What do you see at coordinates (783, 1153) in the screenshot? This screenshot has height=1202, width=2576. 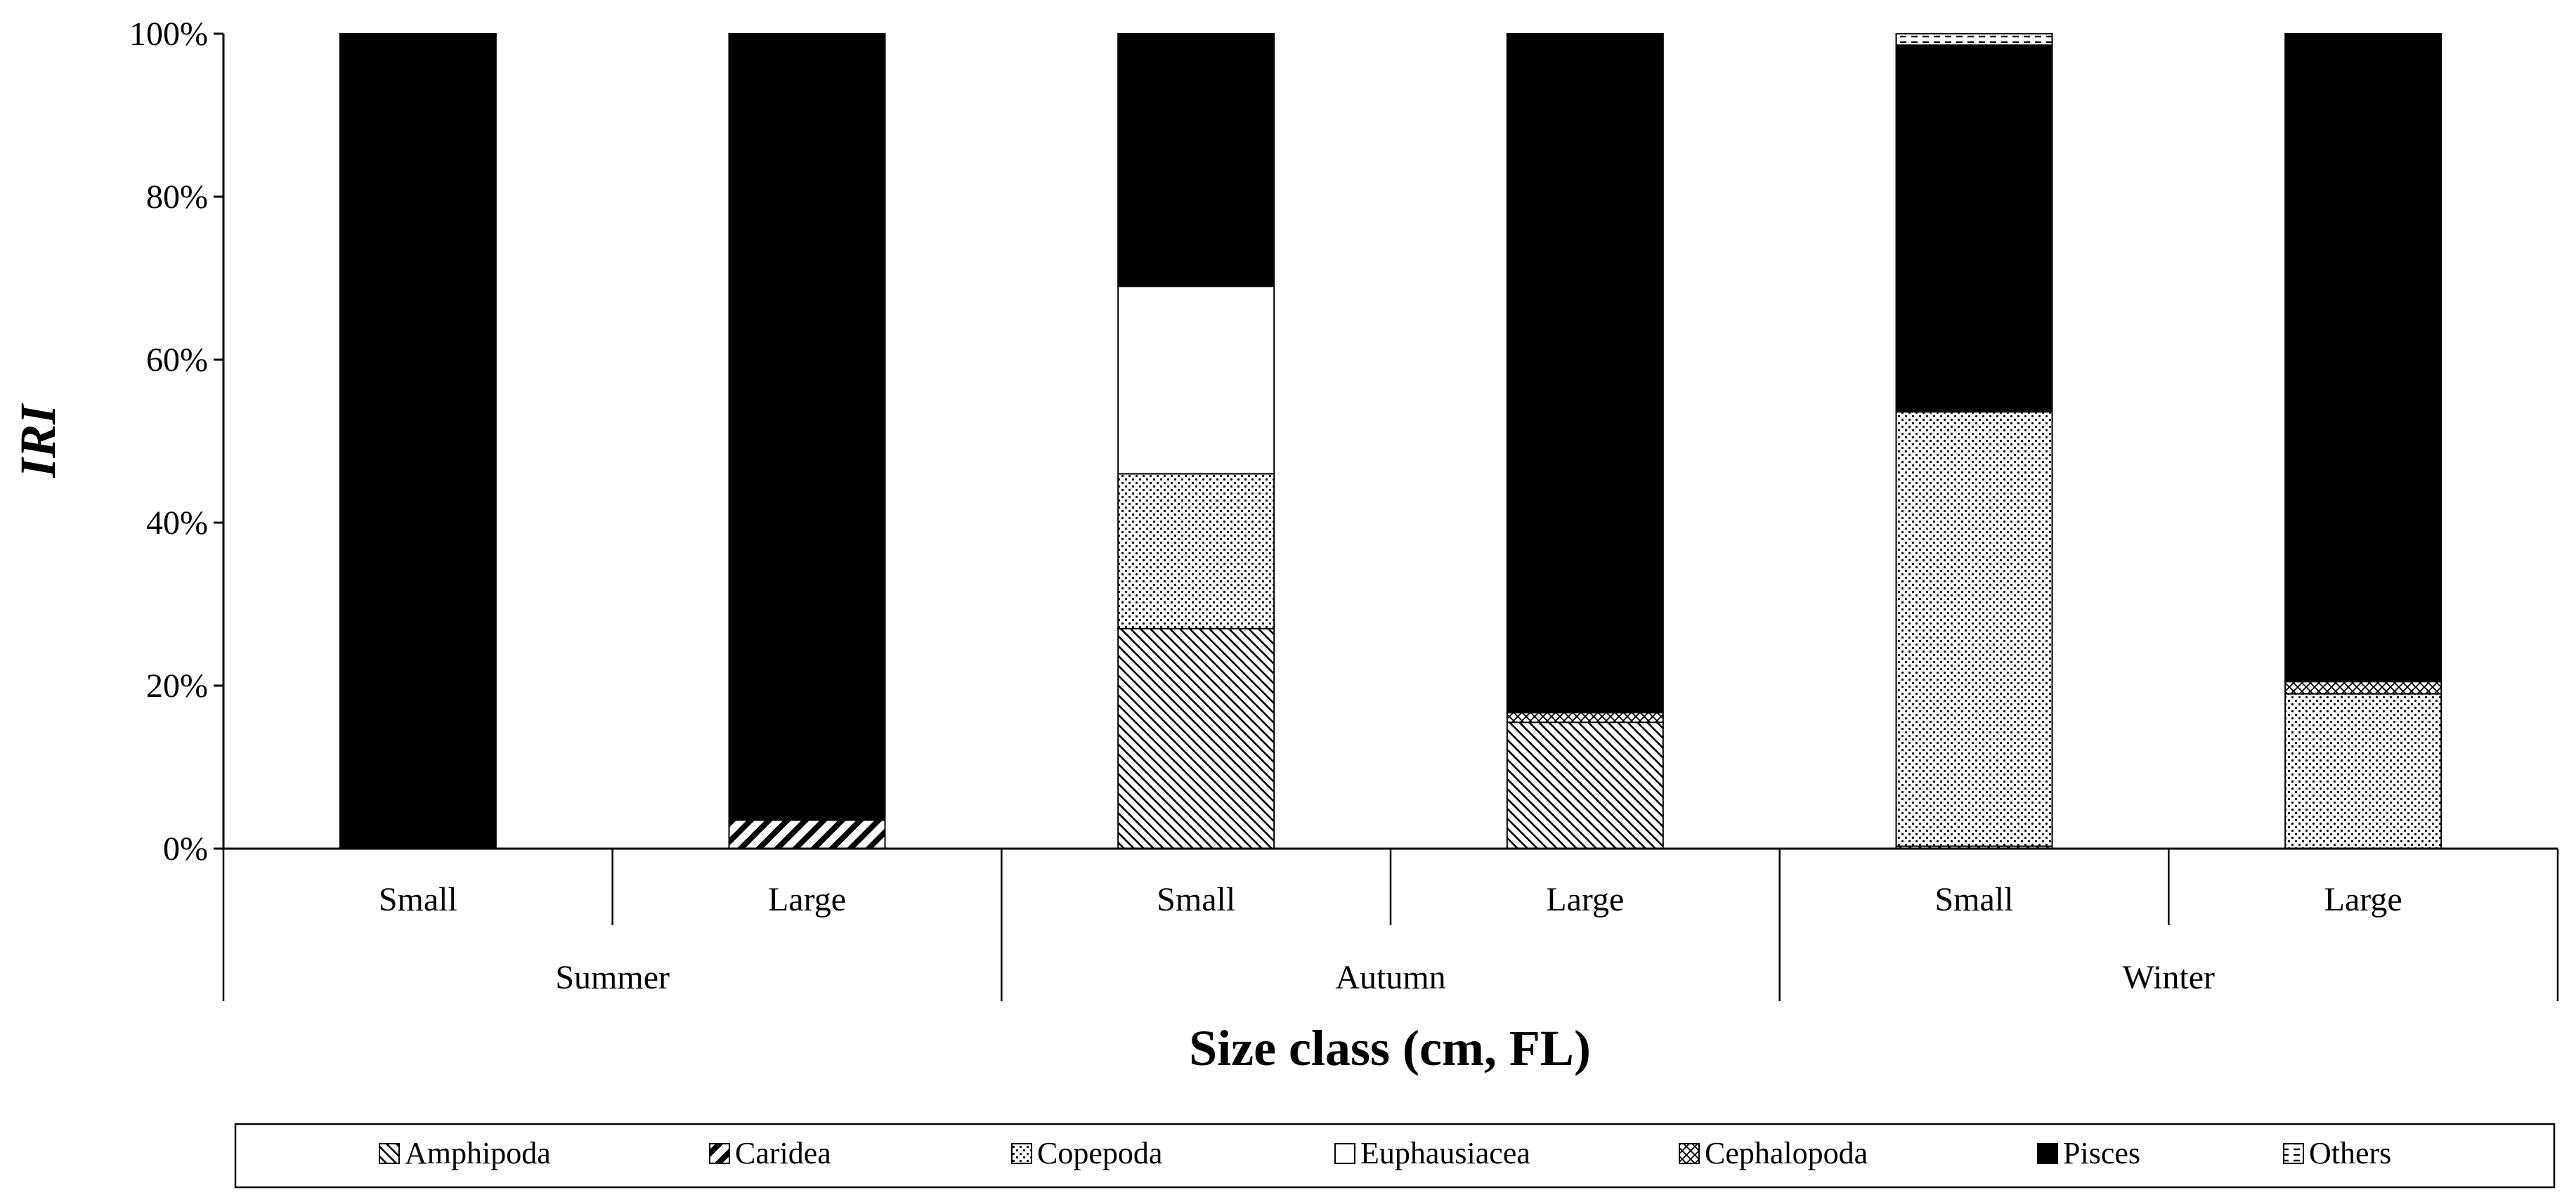 I see `legend-label-caridea: Caridea` at bounding box center [783, 1153].